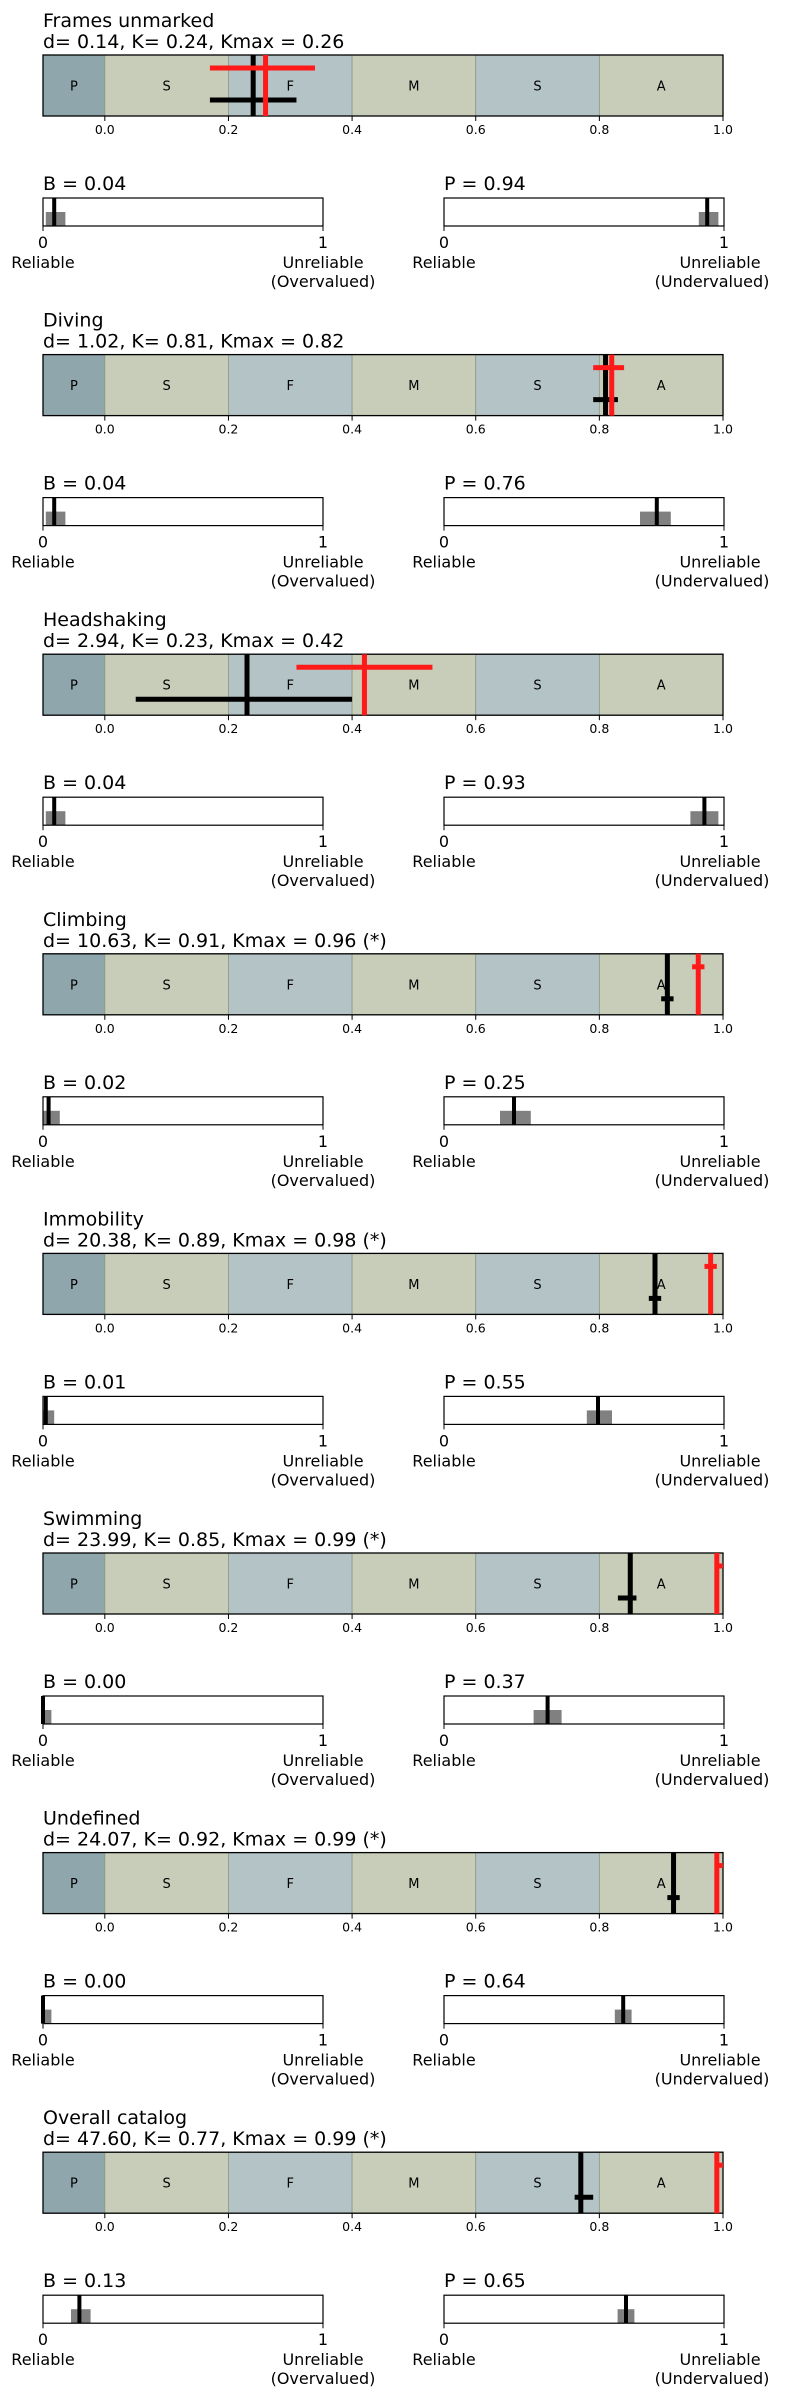  Describe the element at coordinates (105, 620) in the screenshot. I see `panel-title: Headshaking` at that location.